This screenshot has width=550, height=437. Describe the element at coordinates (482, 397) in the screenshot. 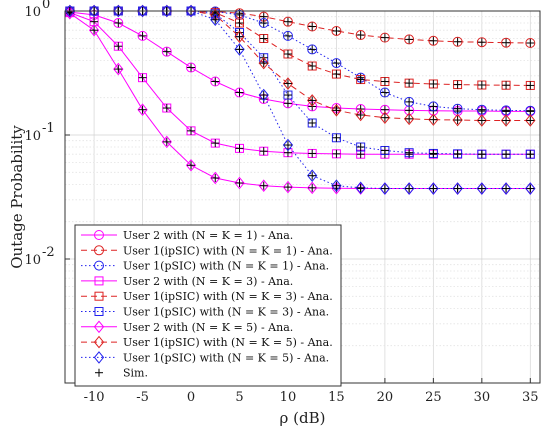

I see `x-tick-label: 30` at that location.